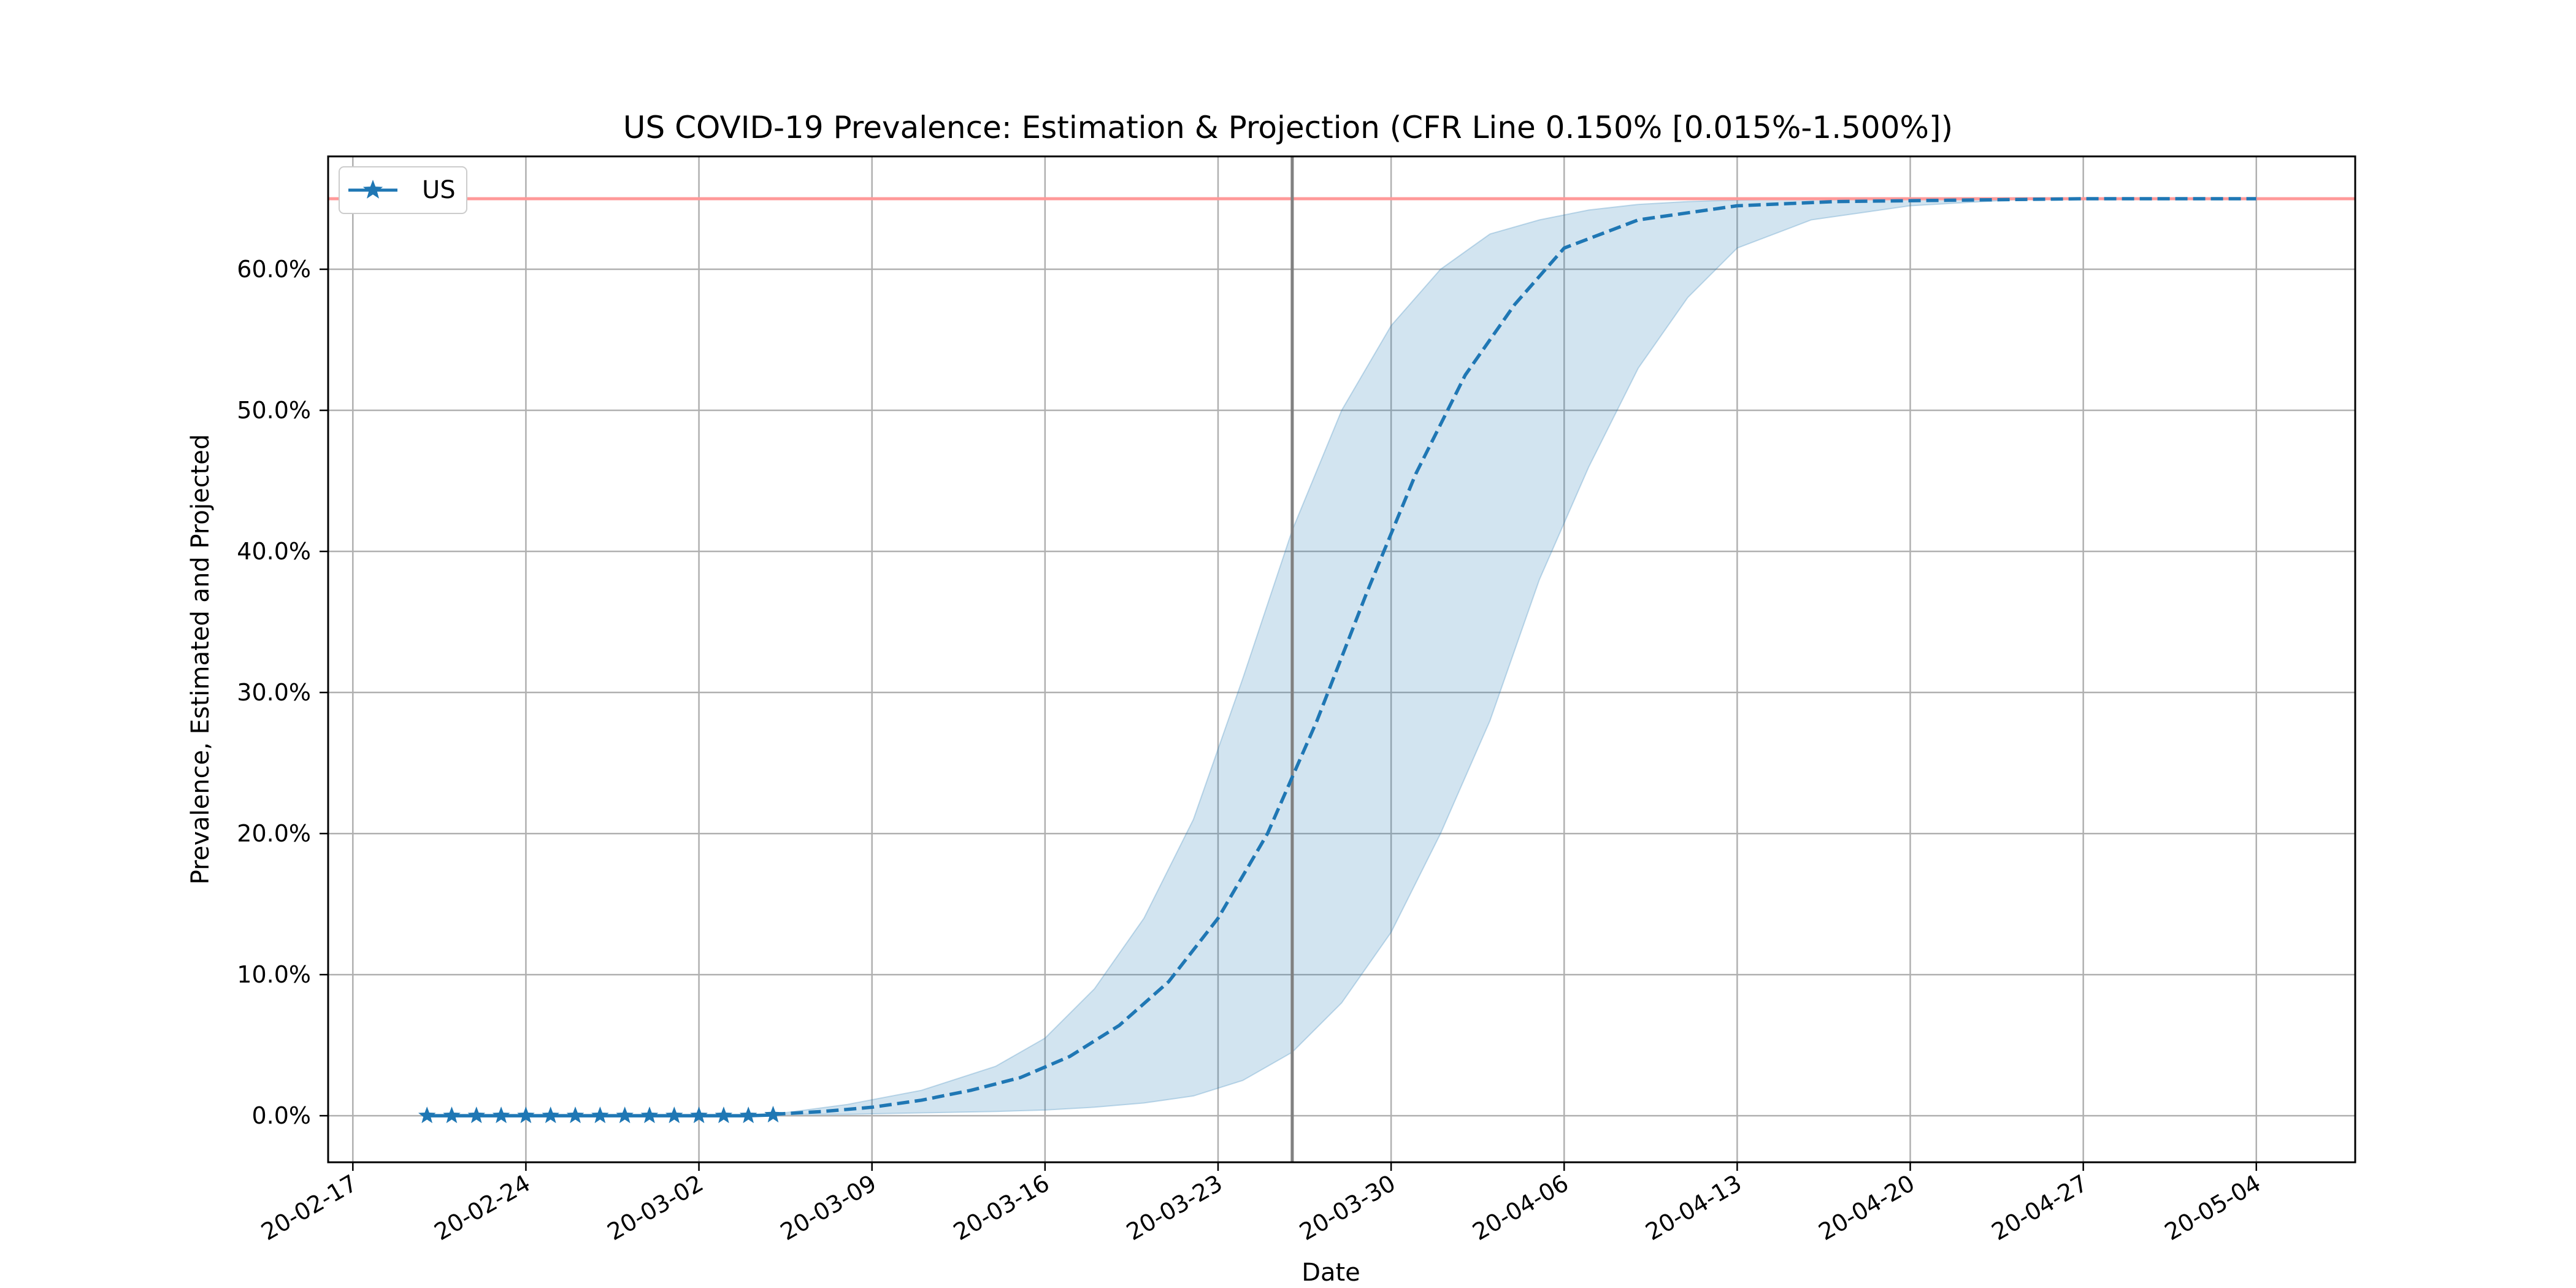  What do you see at coordinates (274, 833) in the screenshot?
I see `y-tick-label: 20.0%` at bounding box center [274, 833].